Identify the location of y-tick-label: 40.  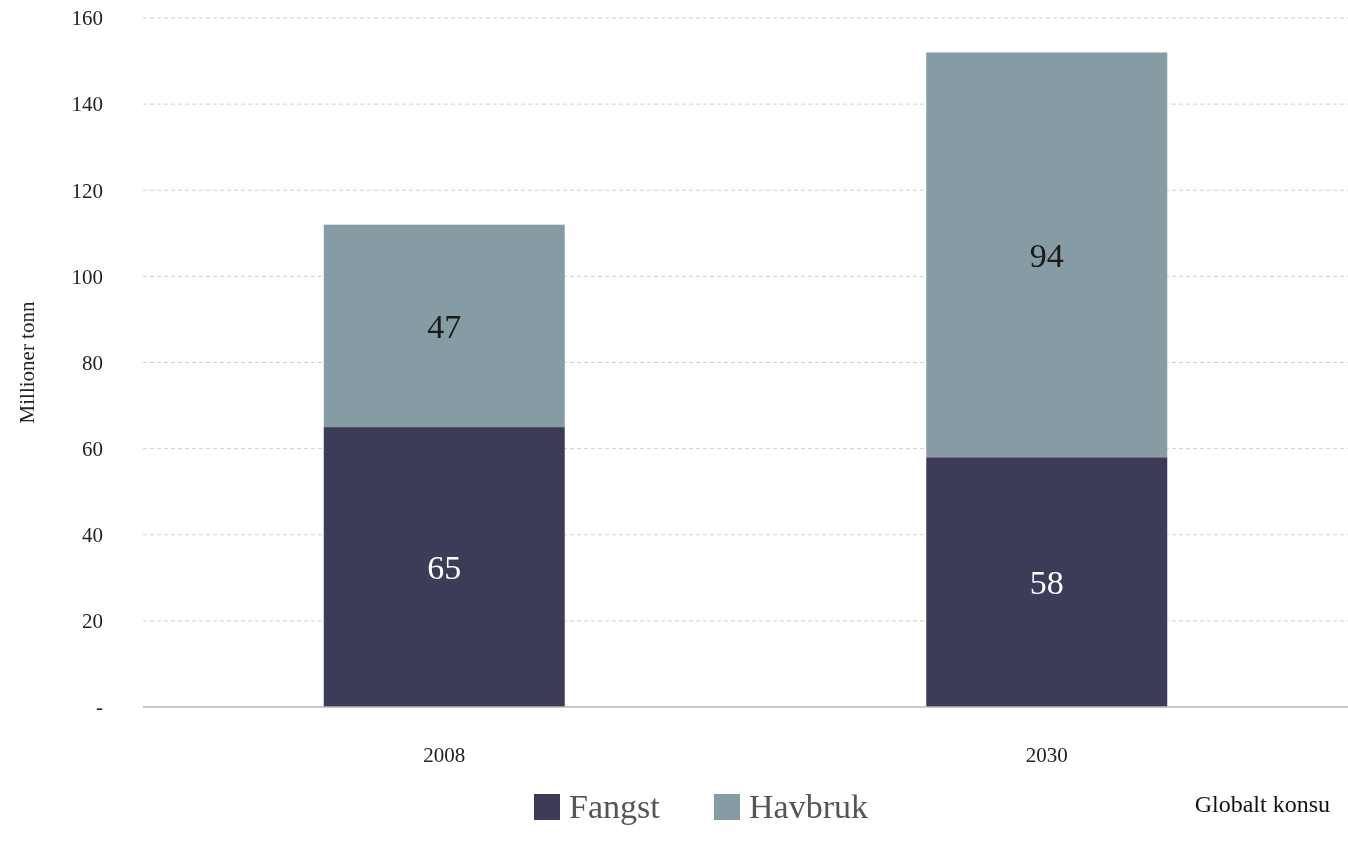
(92, 535).